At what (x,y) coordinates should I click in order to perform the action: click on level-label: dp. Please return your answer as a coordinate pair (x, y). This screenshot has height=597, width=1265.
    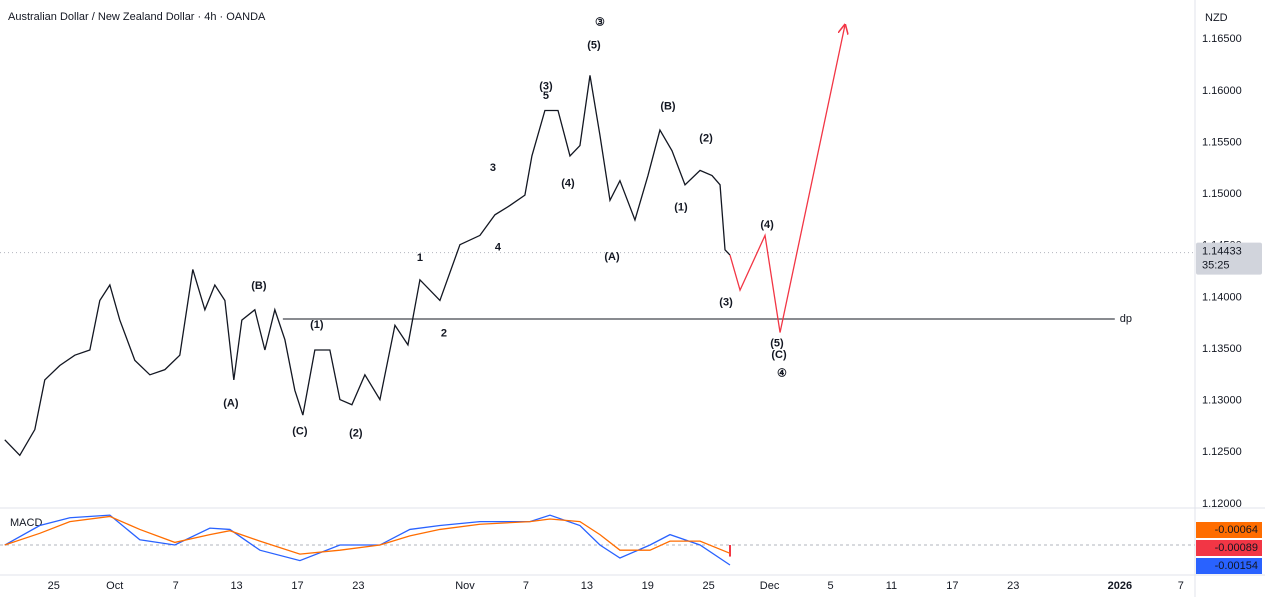
    Looking at the image, I should click on (1126, 319).